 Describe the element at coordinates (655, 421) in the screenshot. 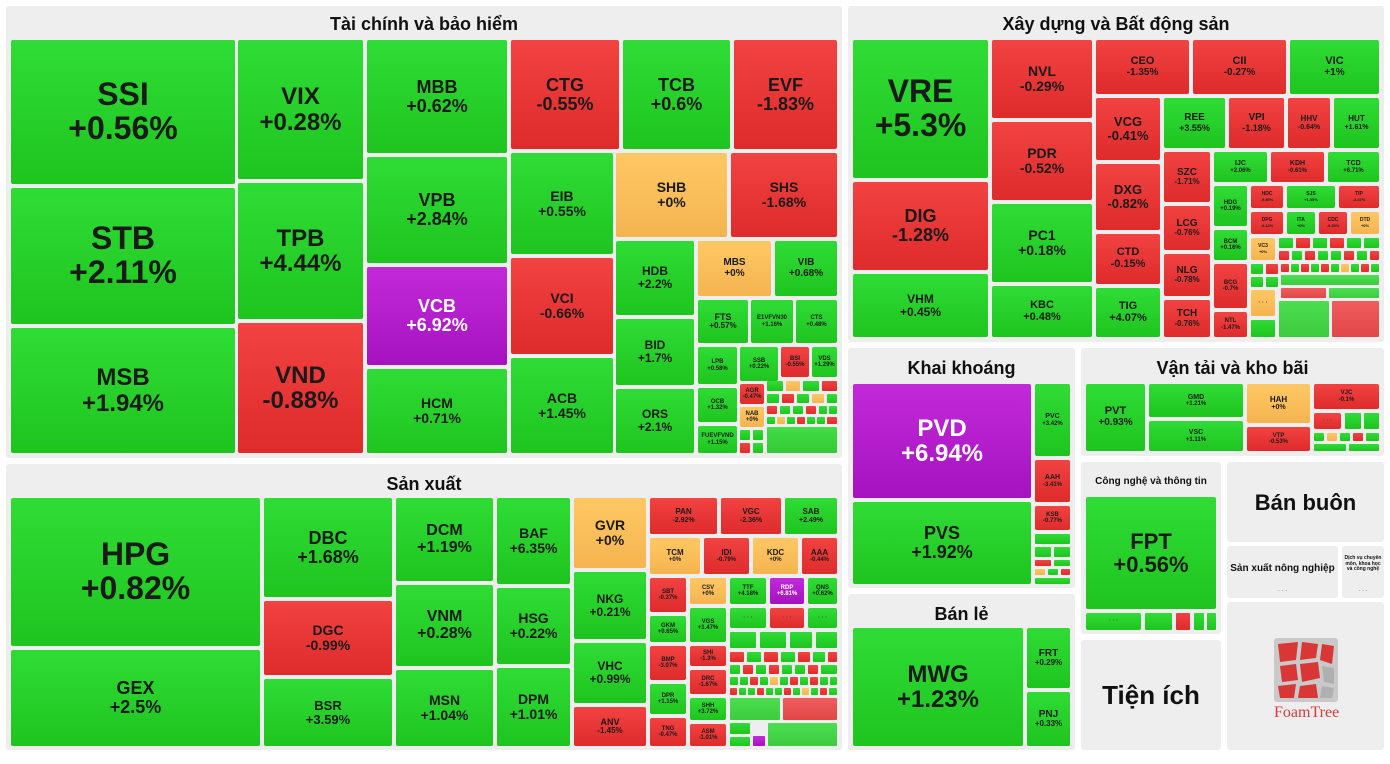

I see `stock-tile: ORS +2.1%` at that location.